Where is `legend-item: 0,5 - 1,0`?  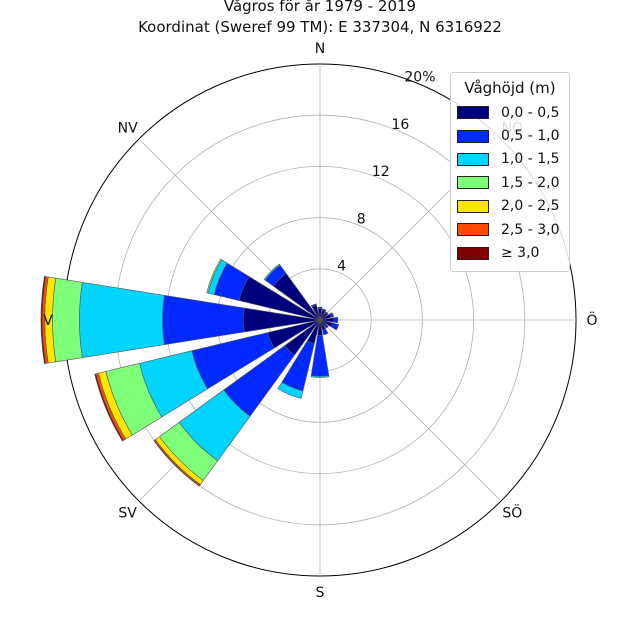 legend-item: 0,5 - 1,0 is located at coordinates (510, 135).